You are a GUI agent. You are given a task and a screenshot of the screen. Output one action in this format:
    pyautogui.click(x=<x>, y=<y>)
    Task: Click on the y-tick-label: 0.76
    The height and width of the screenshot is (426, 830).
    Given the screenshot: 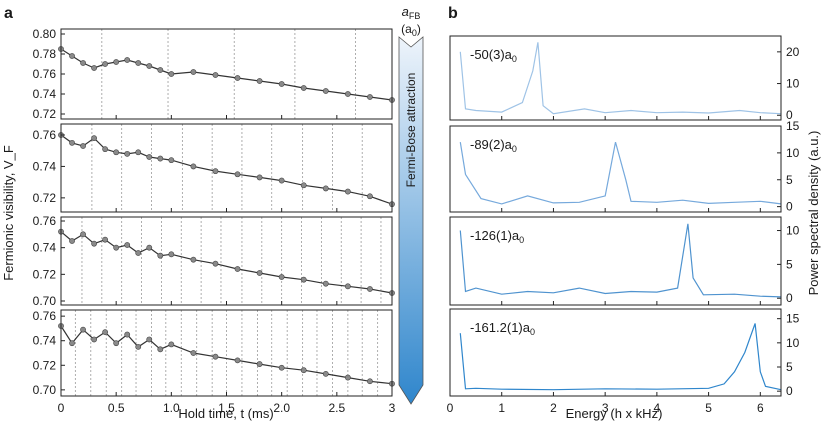 What is the action you would take?
    pyautogui.click(x=45, y=74)
    